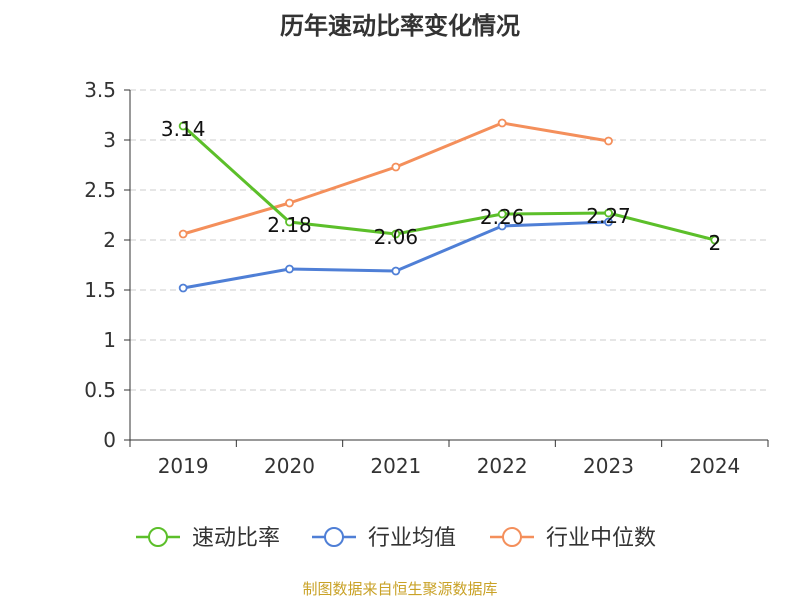 This screenshot has height=600, width=800. I want to click on data-label: 2, so click(714, 243).